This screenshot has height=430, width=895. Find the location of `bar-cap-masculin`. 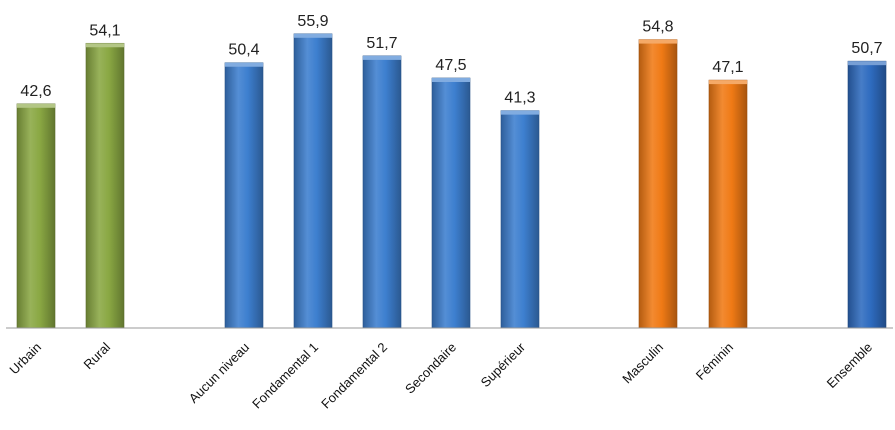

bar-cap-masculin is located at coordinates (658, 41).